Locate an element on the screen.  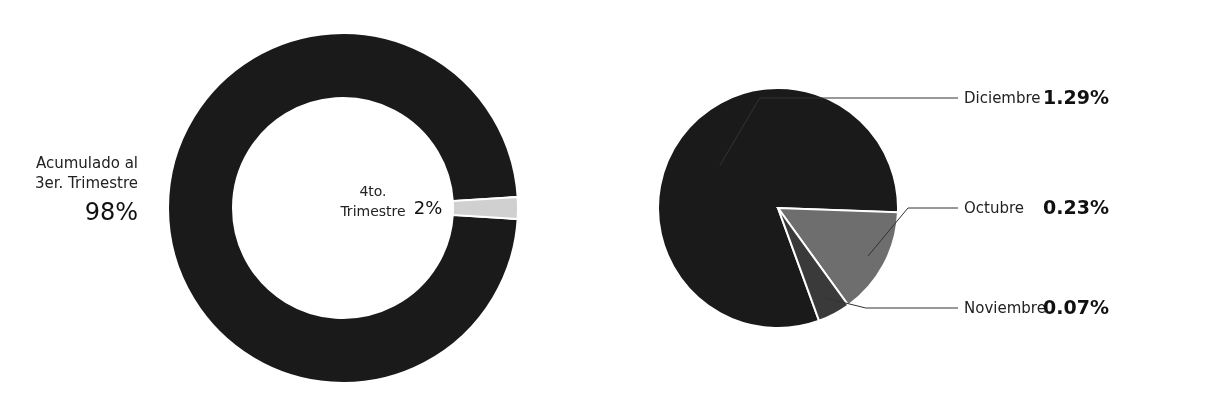
slice-label: Diciembre is located at coordinates (1002, 98).